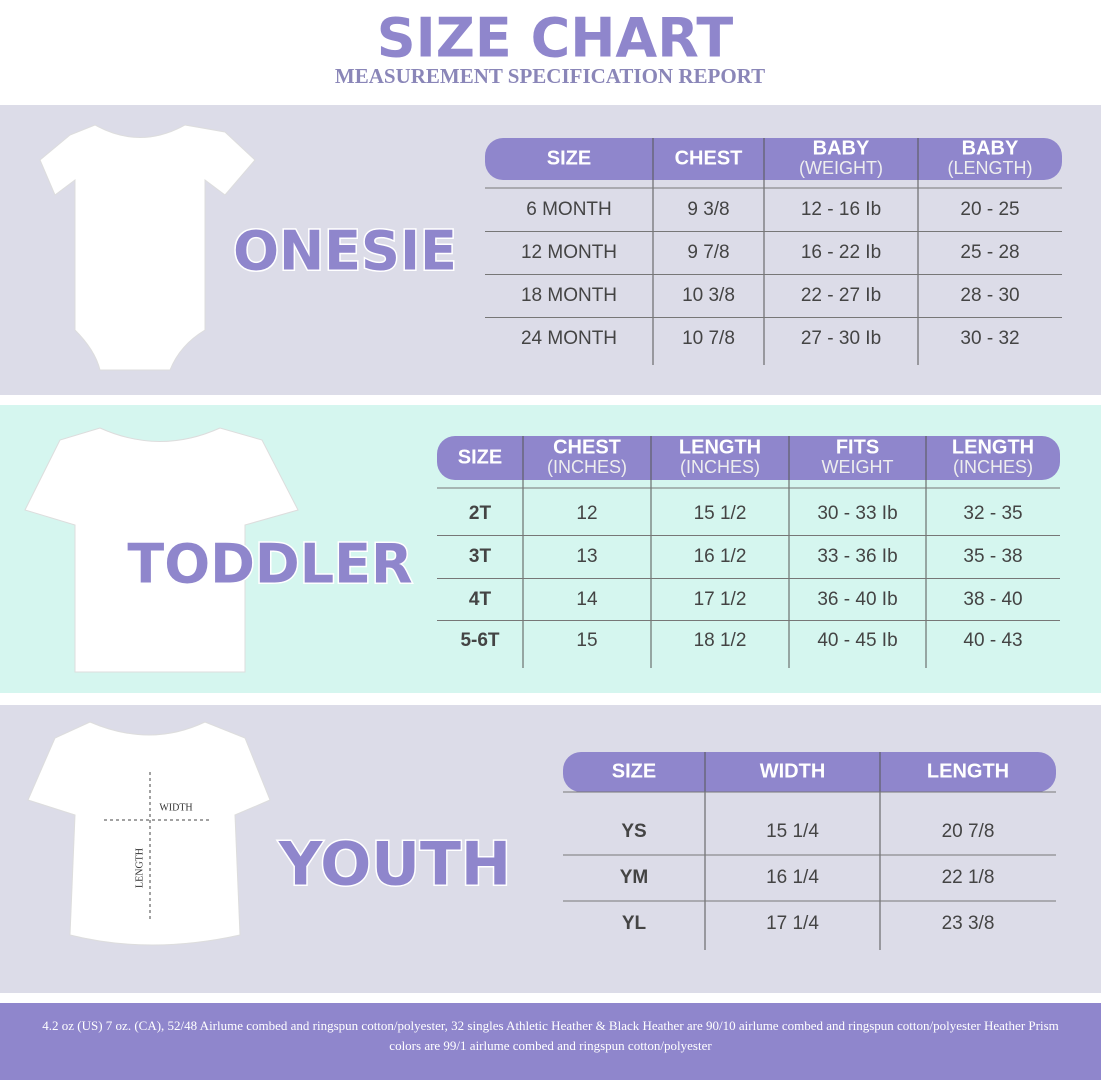 This screenshot has height=1080, width=1101. Describe the element at coordinates (841, 168) in the screenshot. I see `header-cell: (WEIGHT)` at that location.